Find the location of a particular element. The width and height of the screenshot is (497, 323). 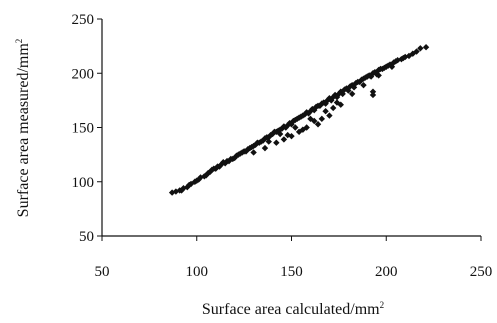

y-tick-label: 150 is located at coordinates (83, 129).